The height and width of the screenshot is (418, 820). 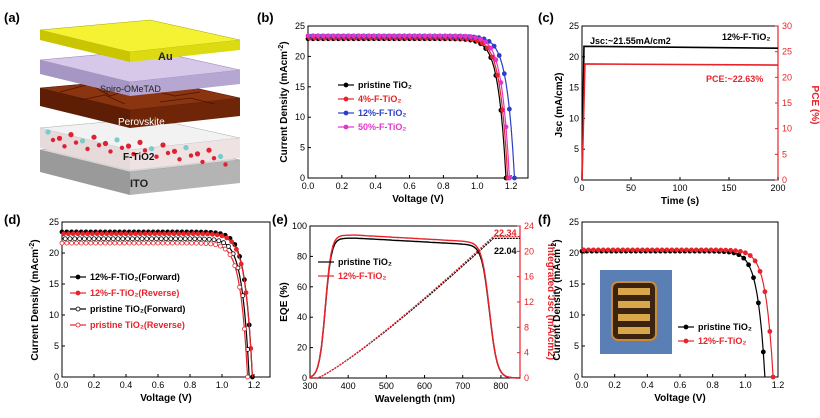 What do you see at coordinates (505, 233) in the screenshot?
I see `e-annotation-red: 22.34` at bounding box center [505, 233].